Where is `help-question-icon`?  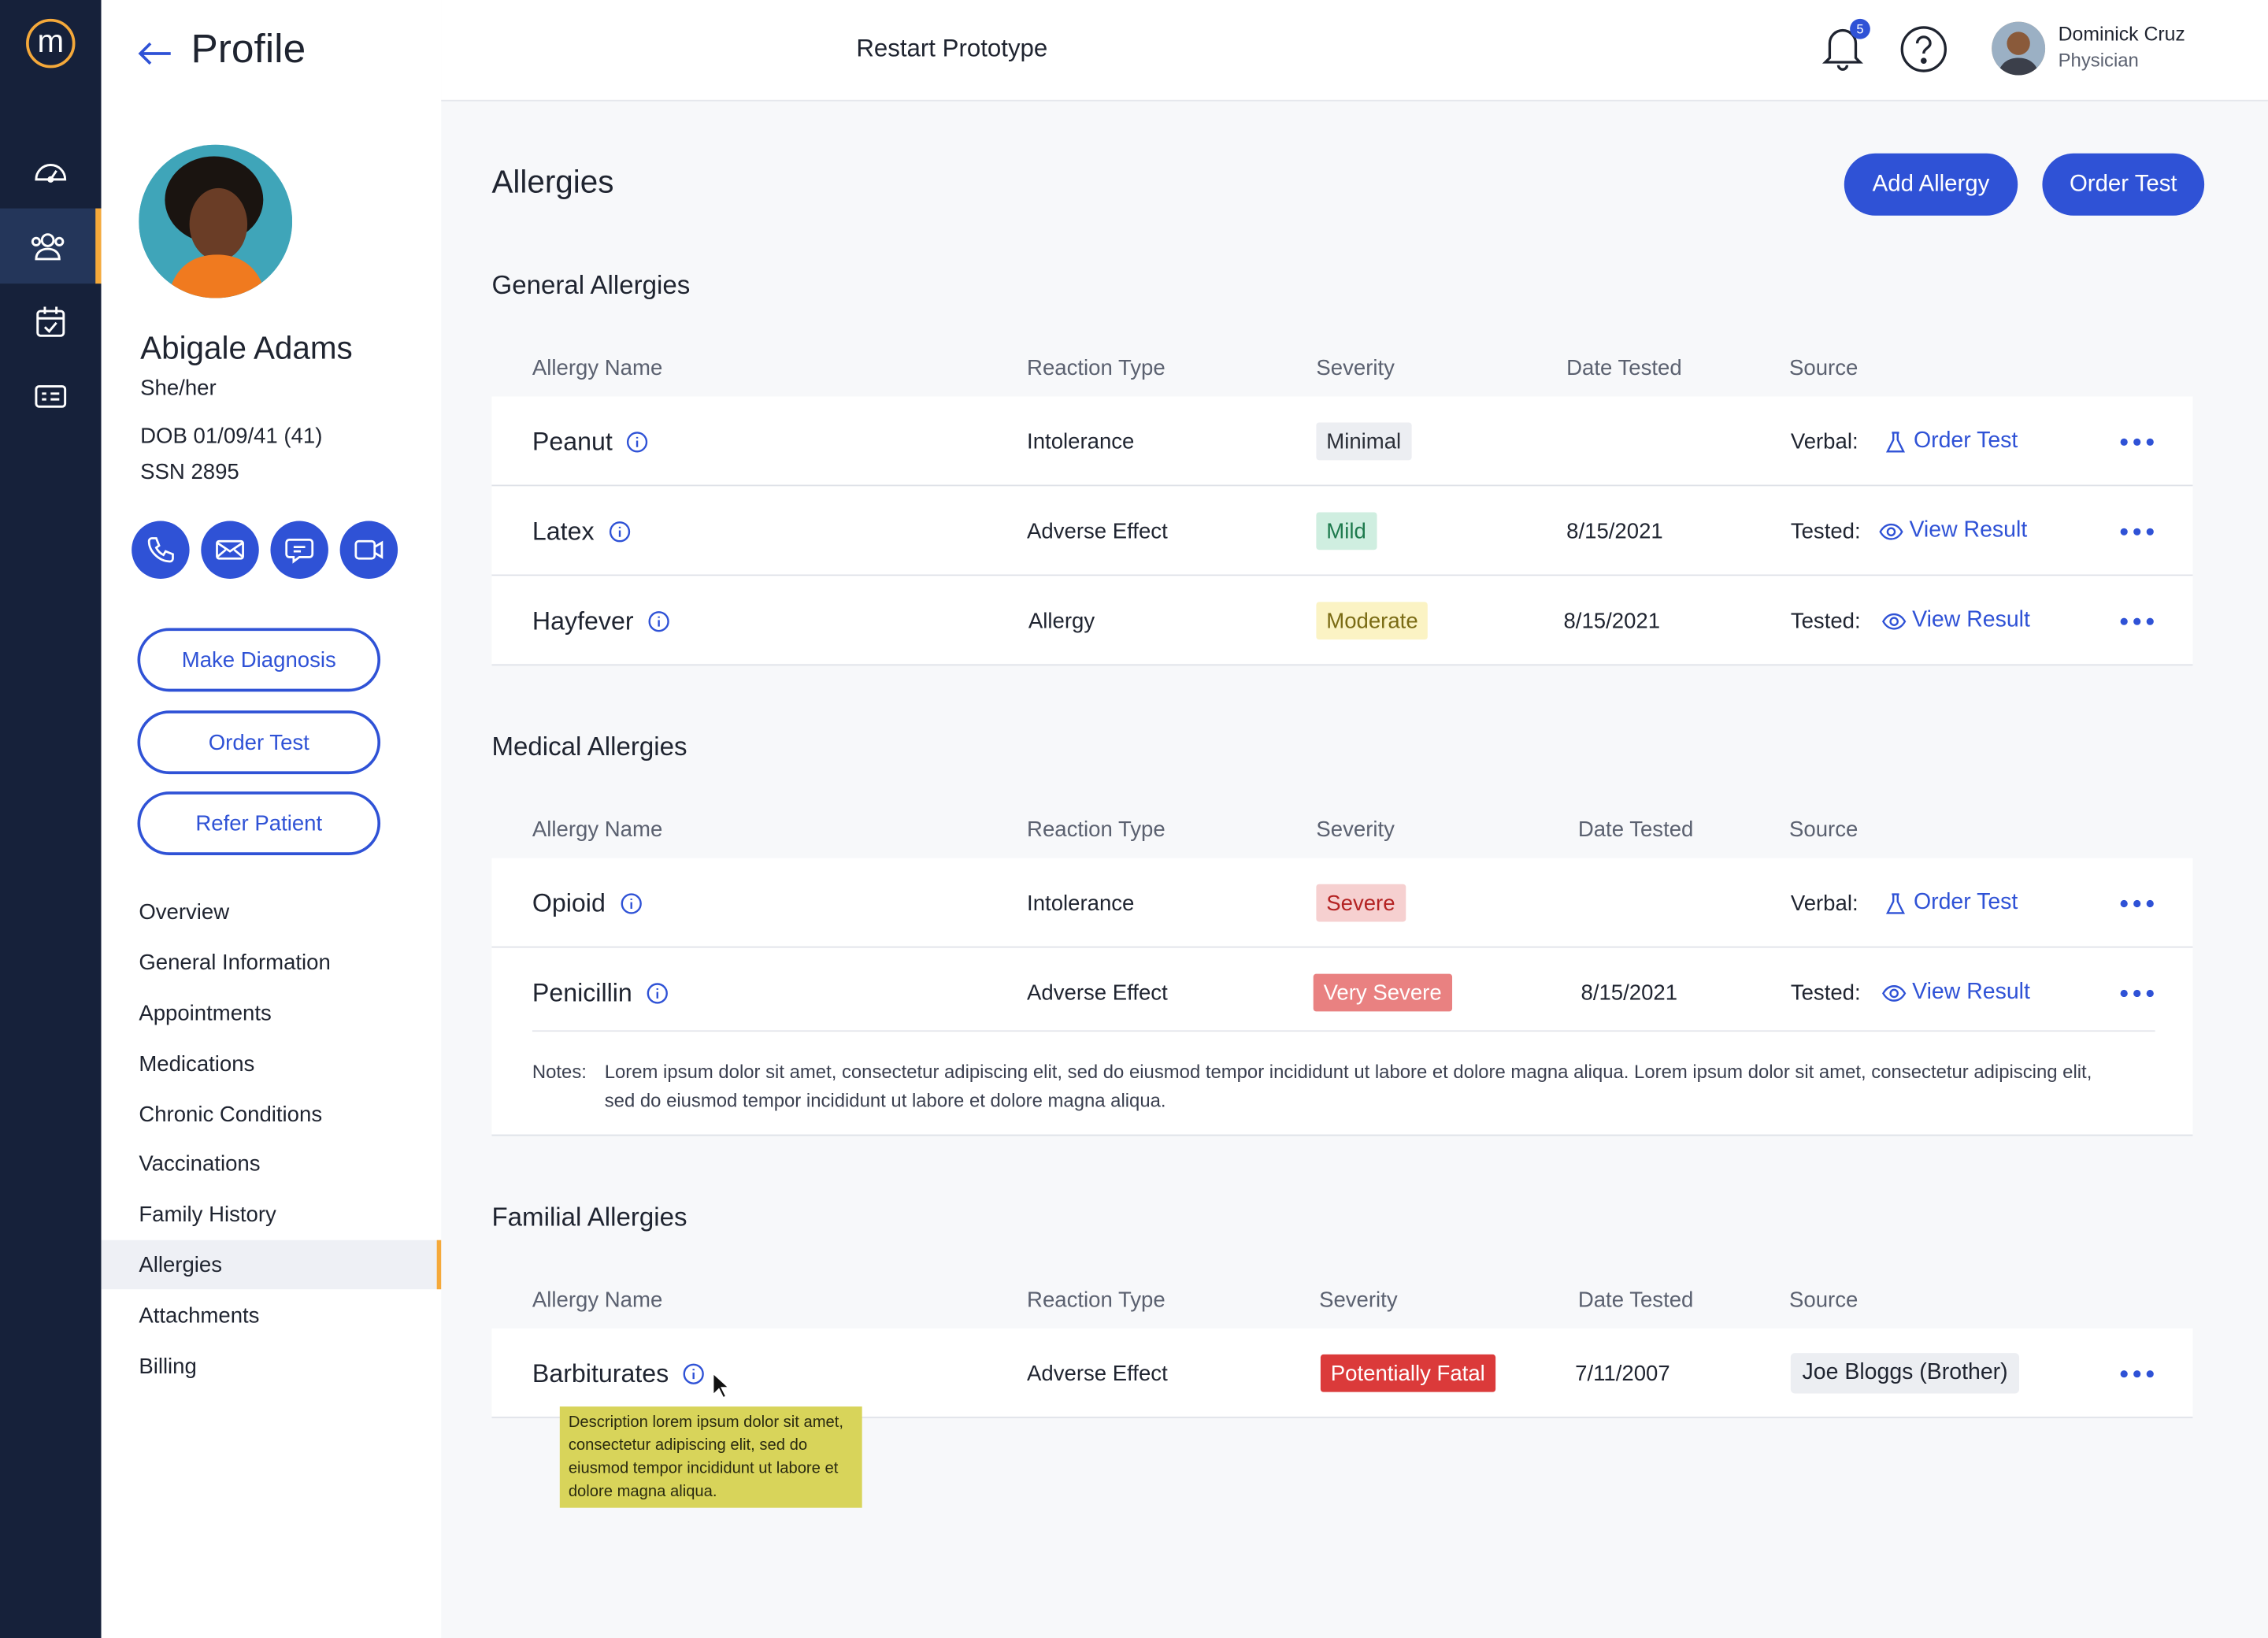 help-question-icon is located at coordinates (1923, 48).